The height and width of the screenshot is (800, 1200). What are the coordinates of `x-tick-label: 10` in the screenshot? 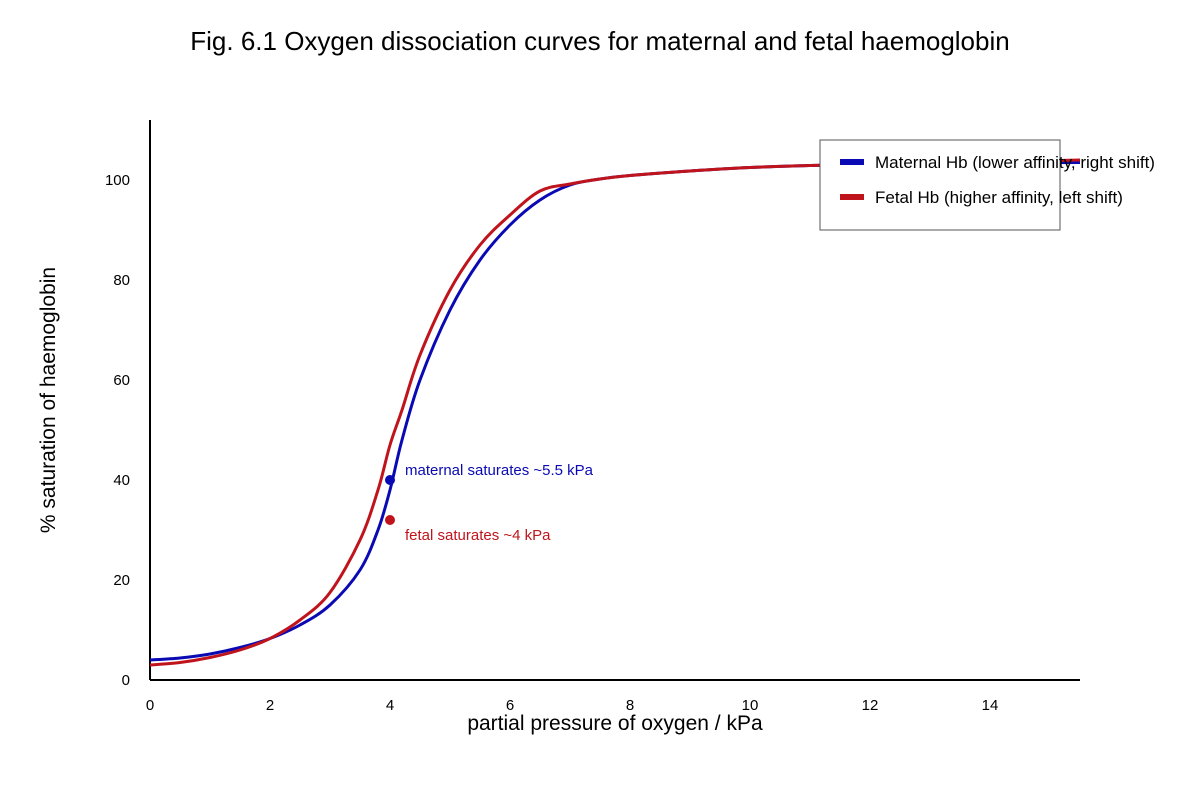 It's located at (750, 705).